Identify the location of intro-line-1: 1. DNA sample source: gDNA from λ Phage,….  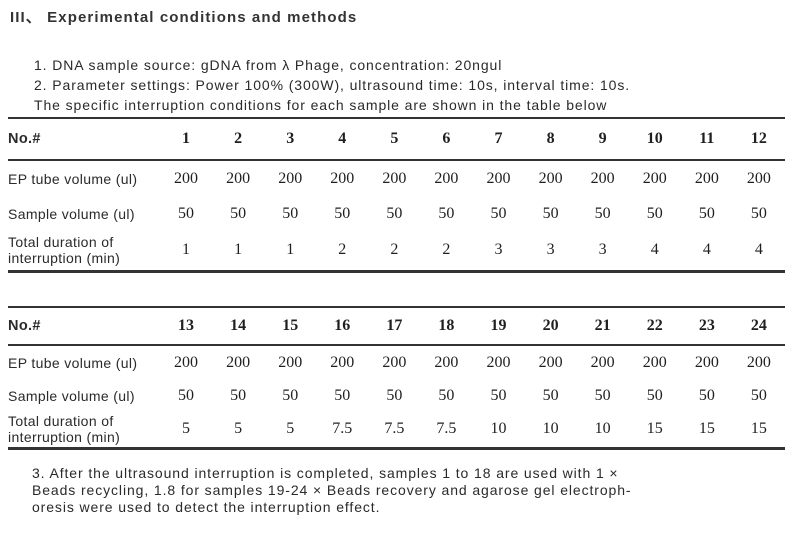
(268, 65).